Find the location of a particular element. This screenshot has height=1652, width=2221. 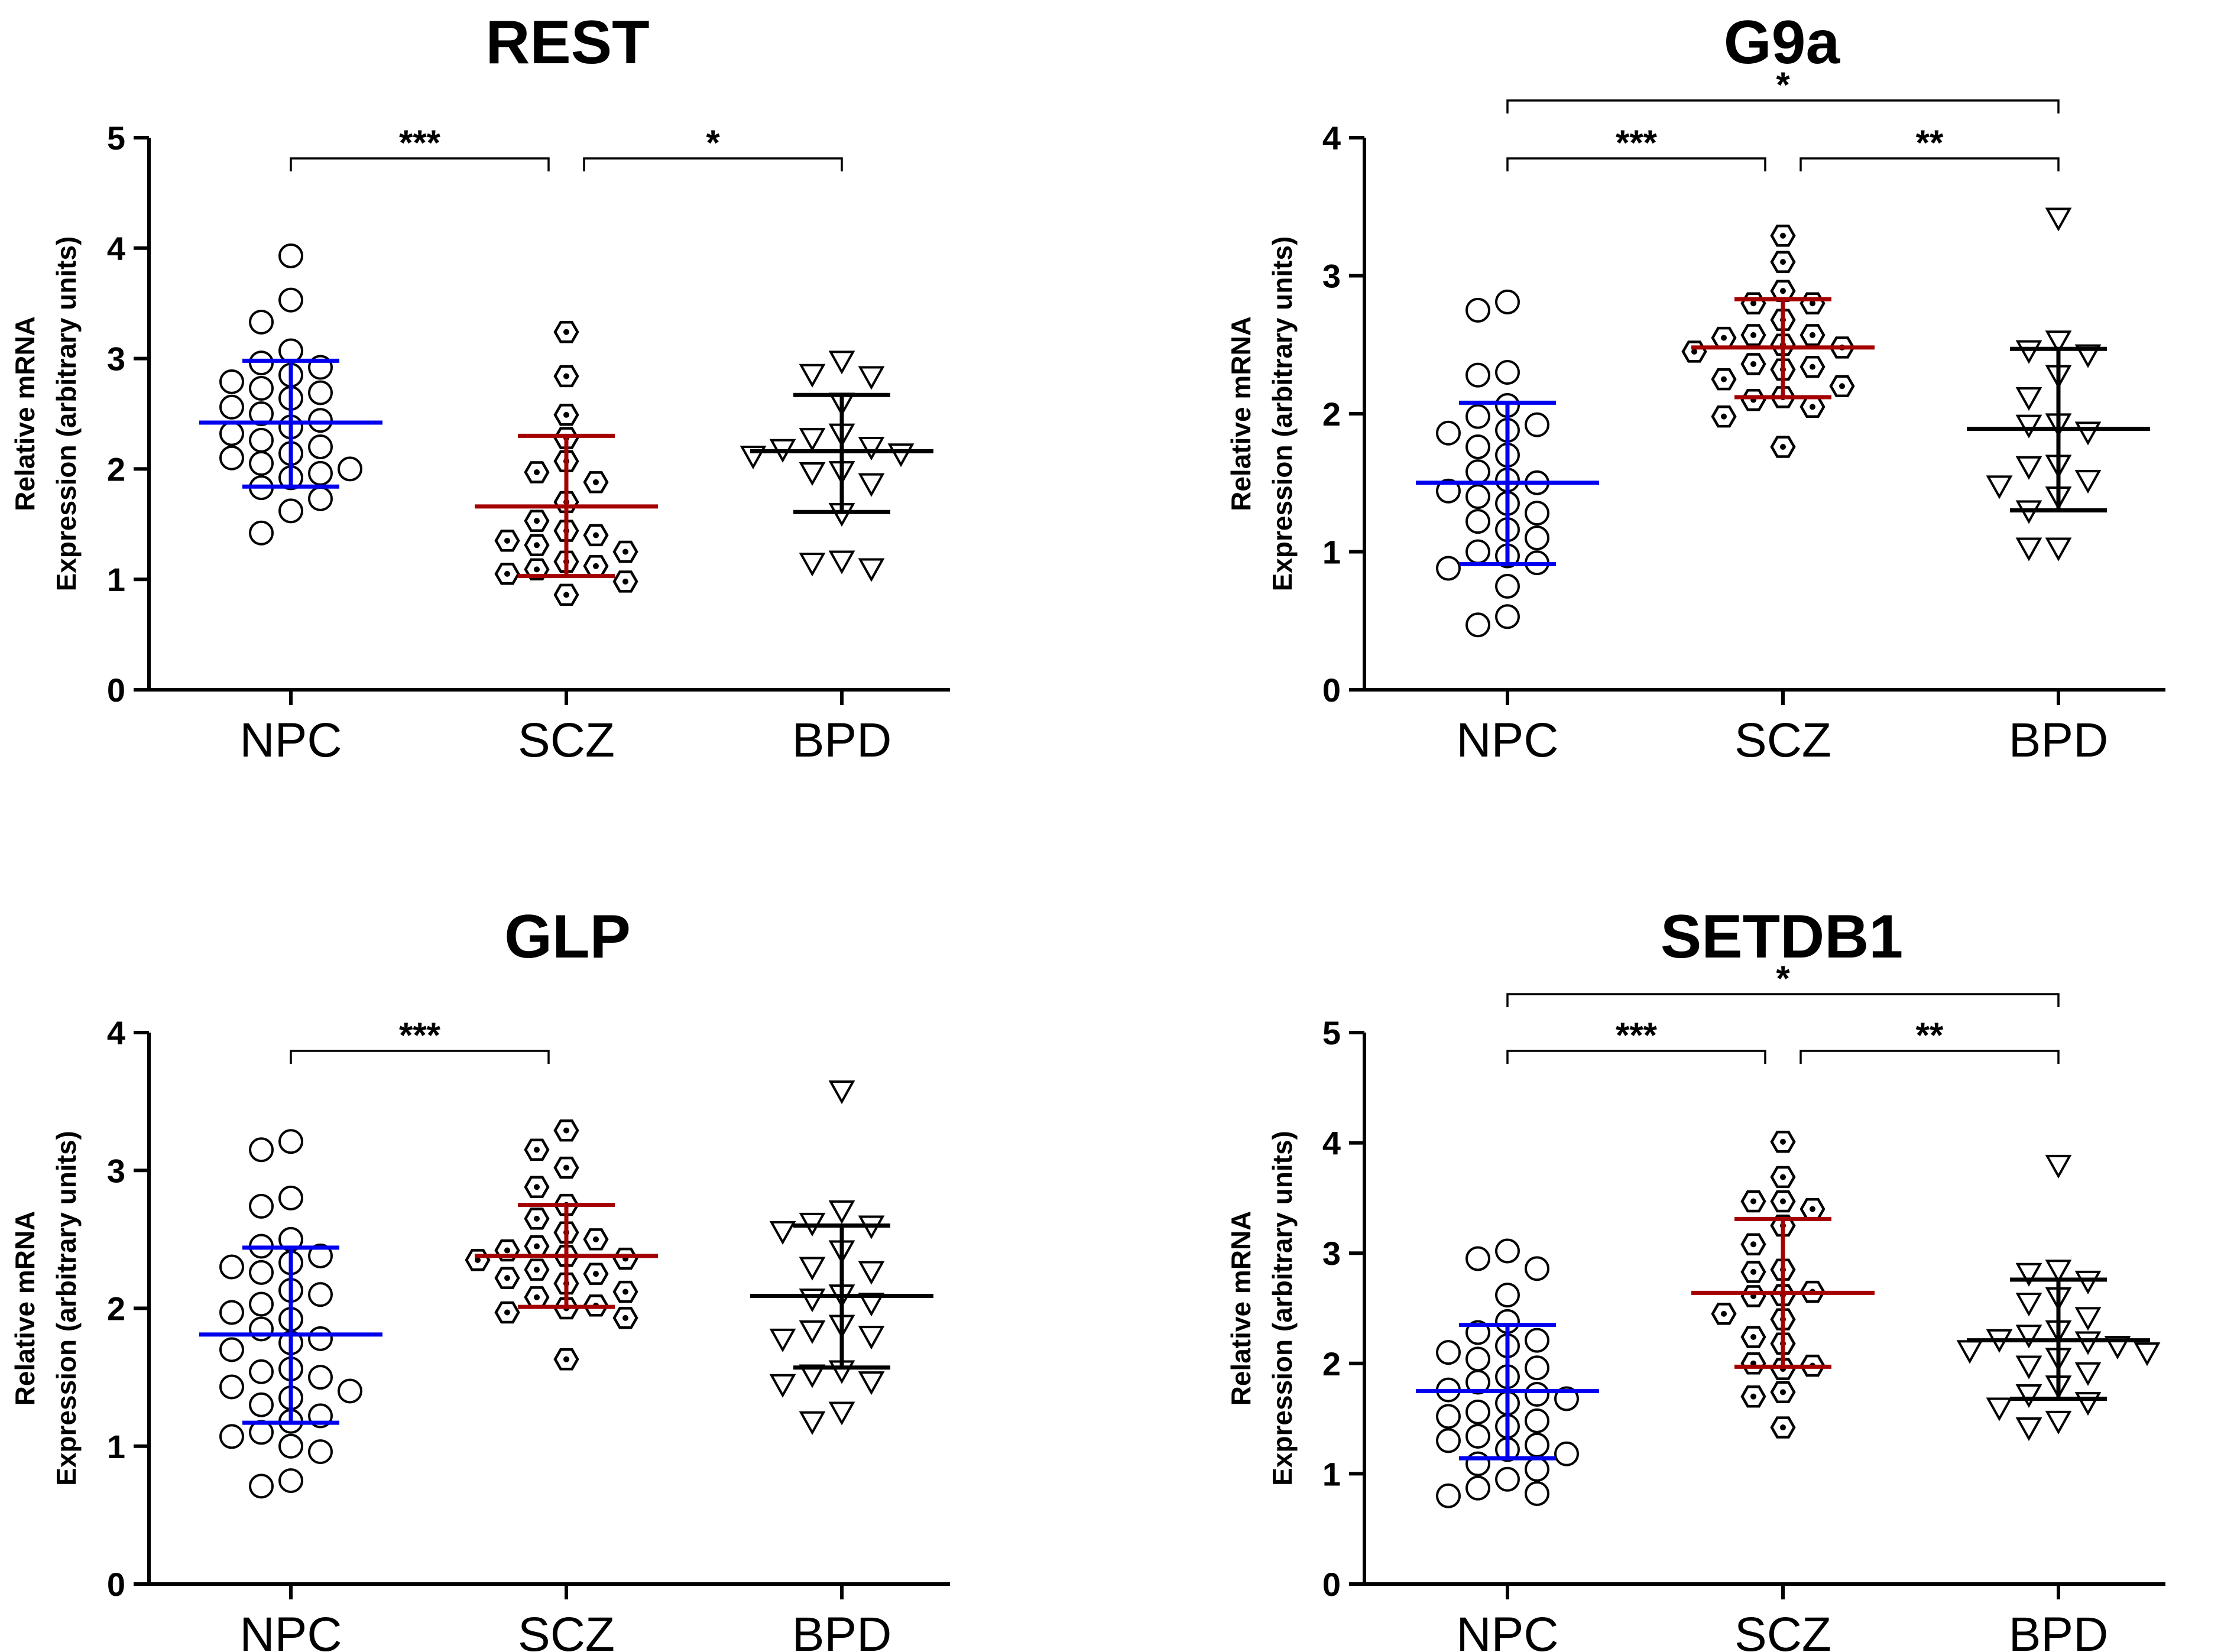

chart-title: G9a is located at coordinates (1782, 43).